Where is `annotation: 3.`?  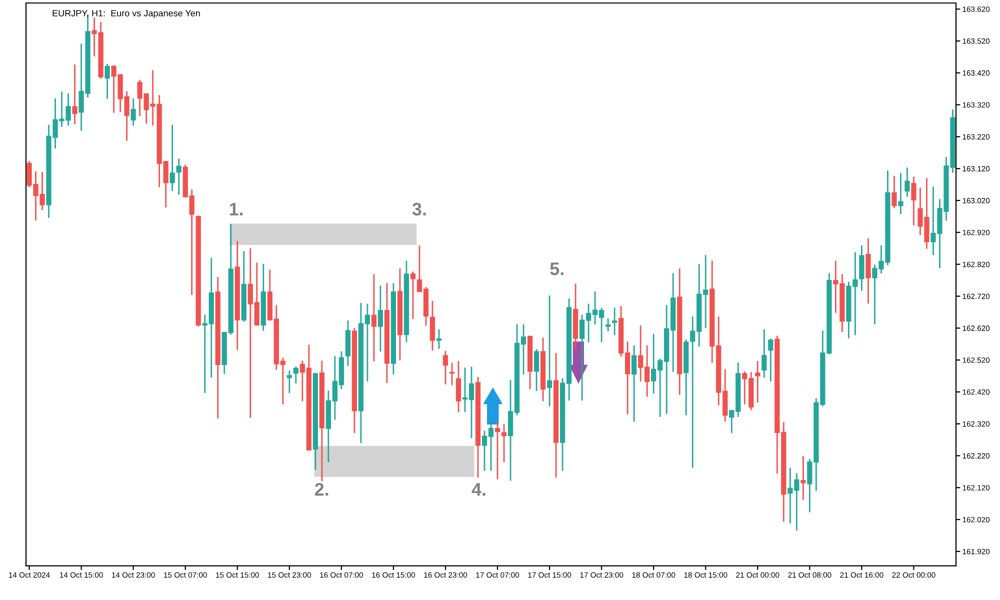 annotation: 3. is located at coordinates (419, 209).